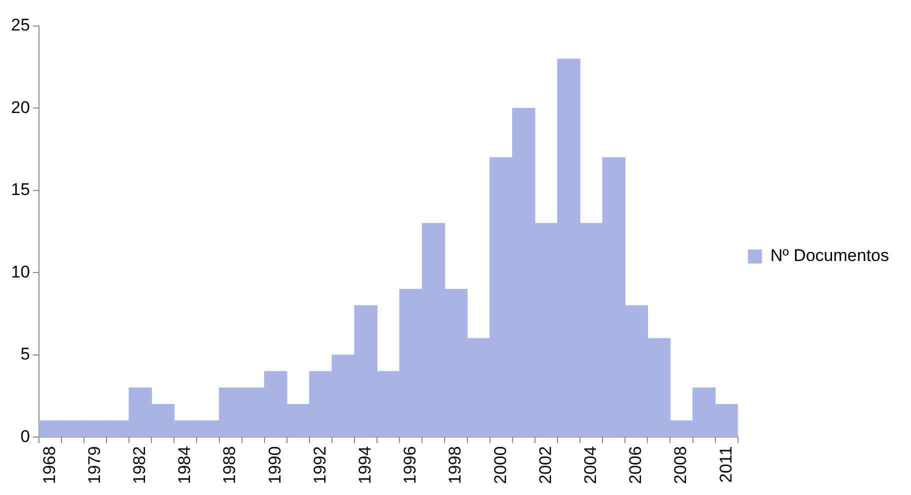  Describe the element at coordinates (545, 465) in the screenshot. I see `x-tick-label: 2002` at that location.